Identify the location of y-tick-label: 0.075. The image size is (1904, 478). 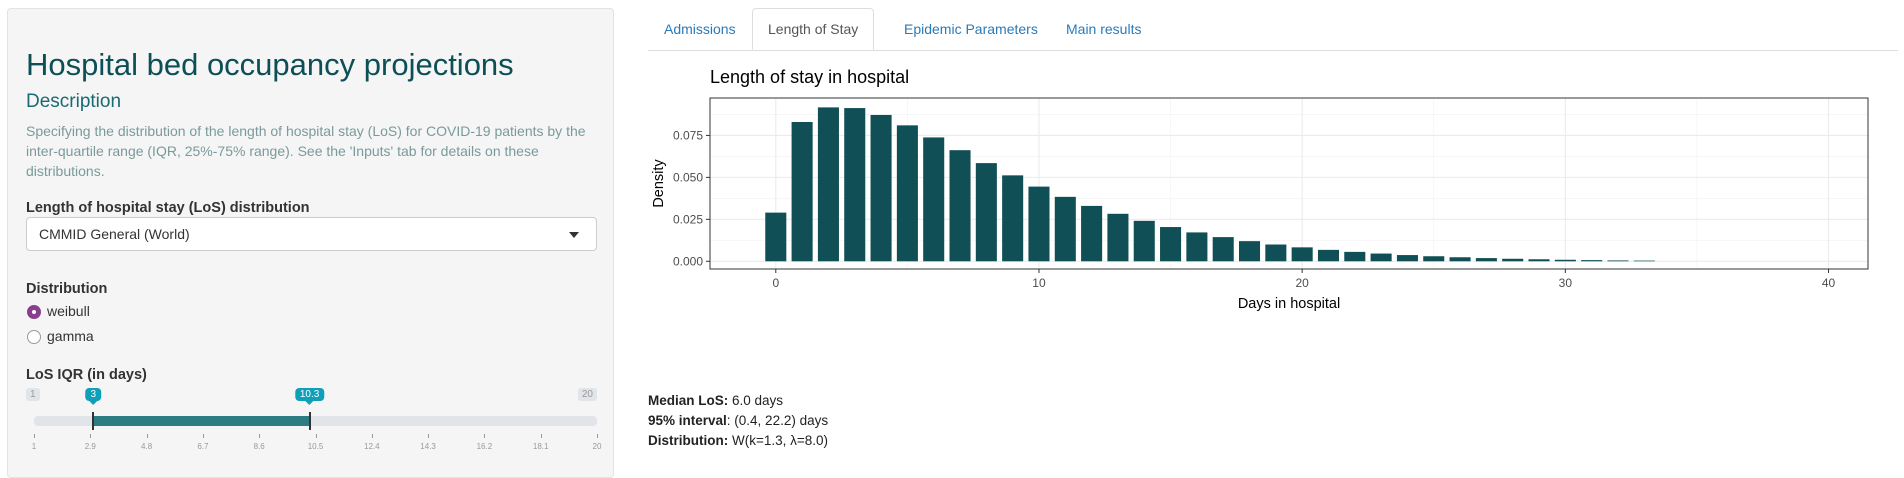
(688, 135).